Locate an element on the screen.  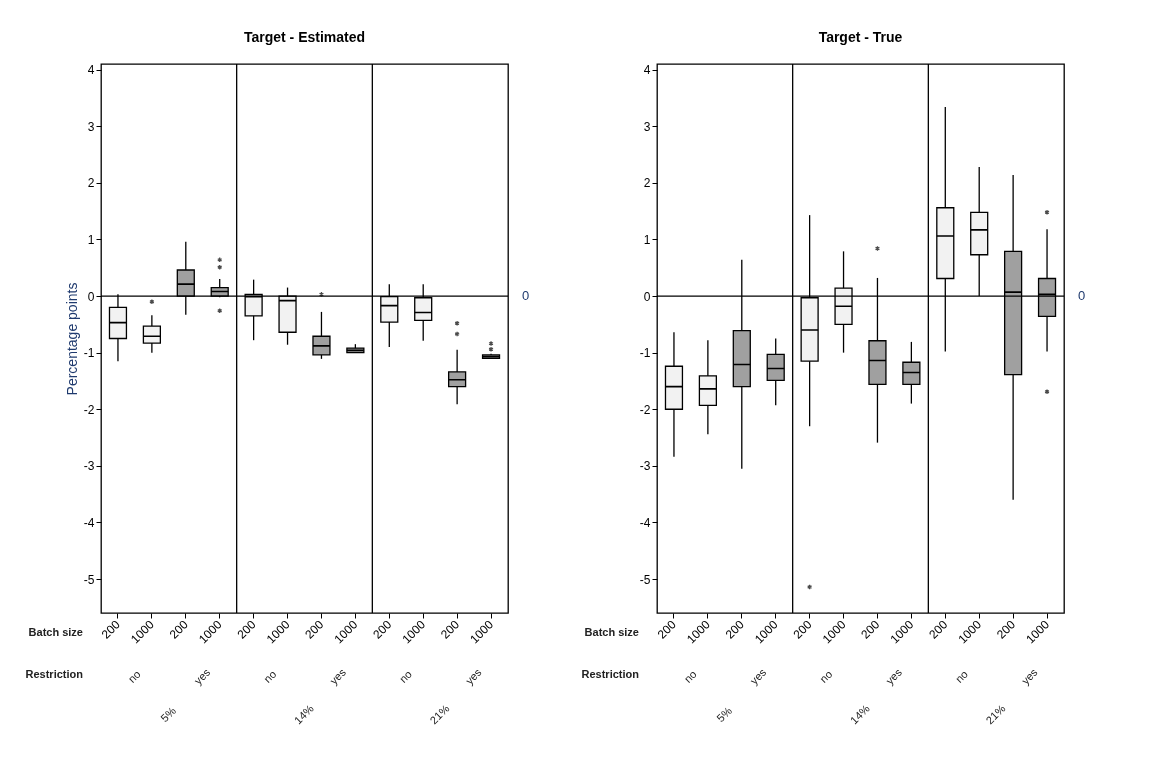
y-axis-title: Percentage points is located at coordinates (71, 339).